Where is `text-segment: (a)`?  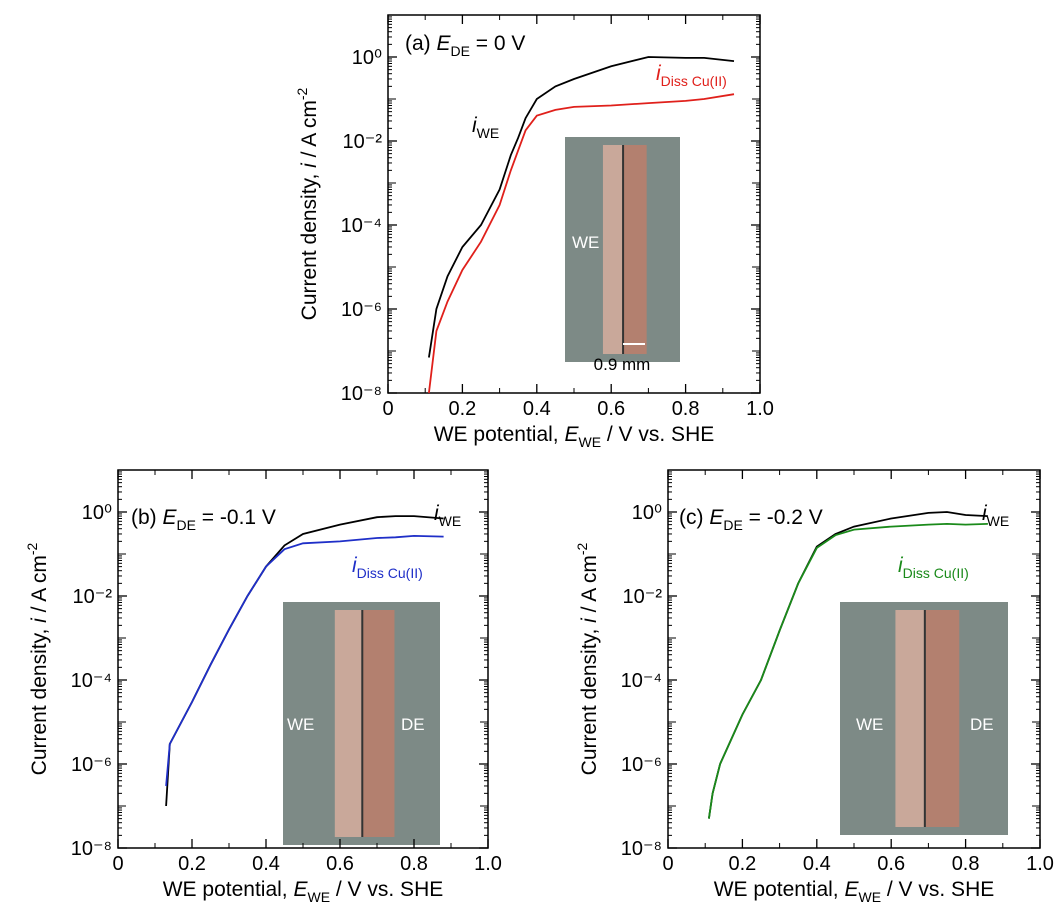 text-segment: (a) is located at coordinates (421, 43).